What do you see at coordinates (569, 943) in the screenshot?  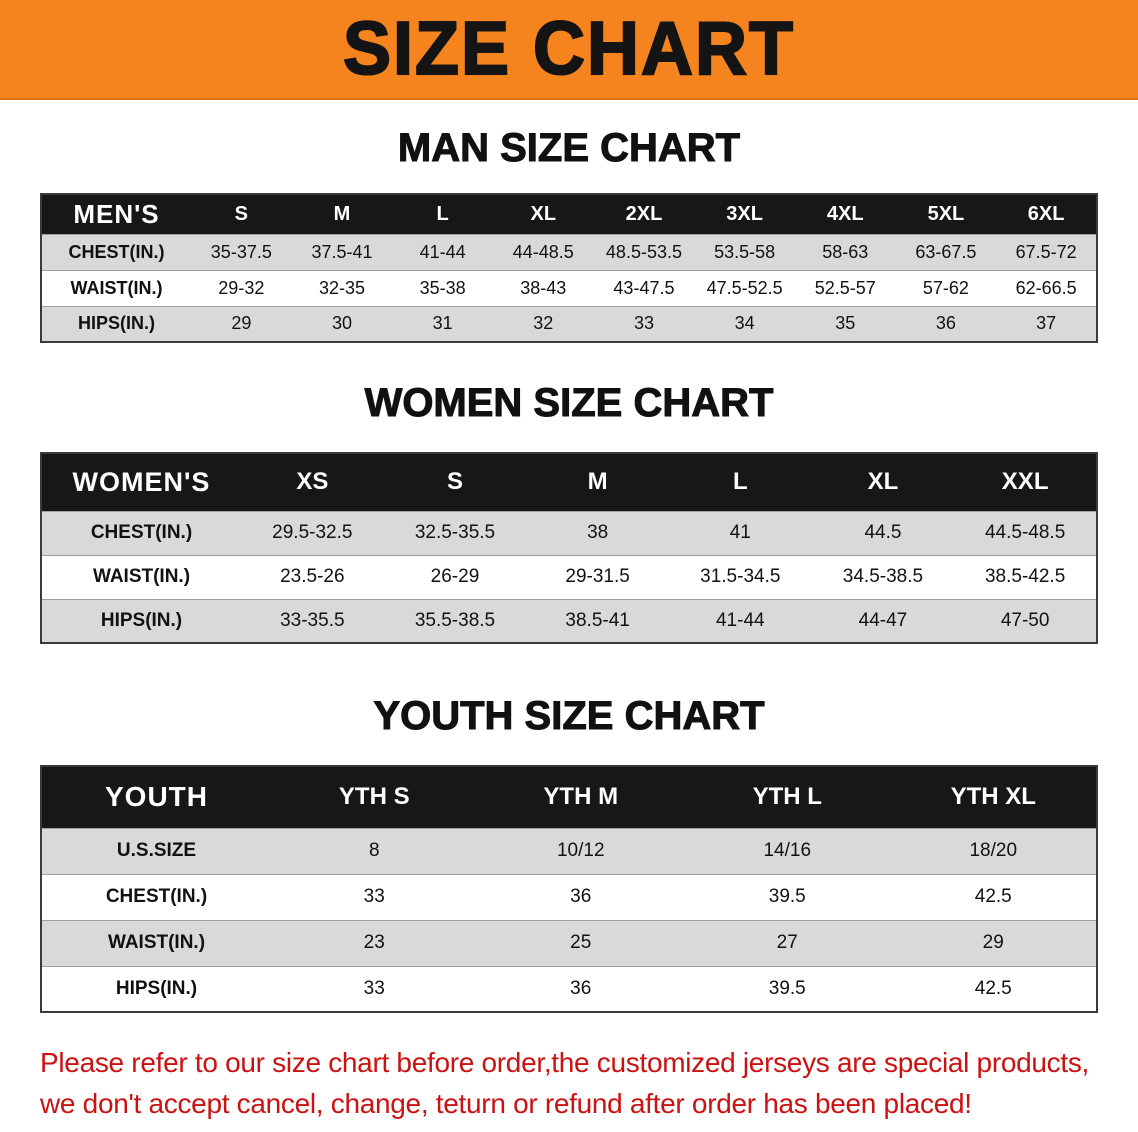 I see `table-row: WAIST(IN.) 23 25 27 29` at bounding box center [569, 943].